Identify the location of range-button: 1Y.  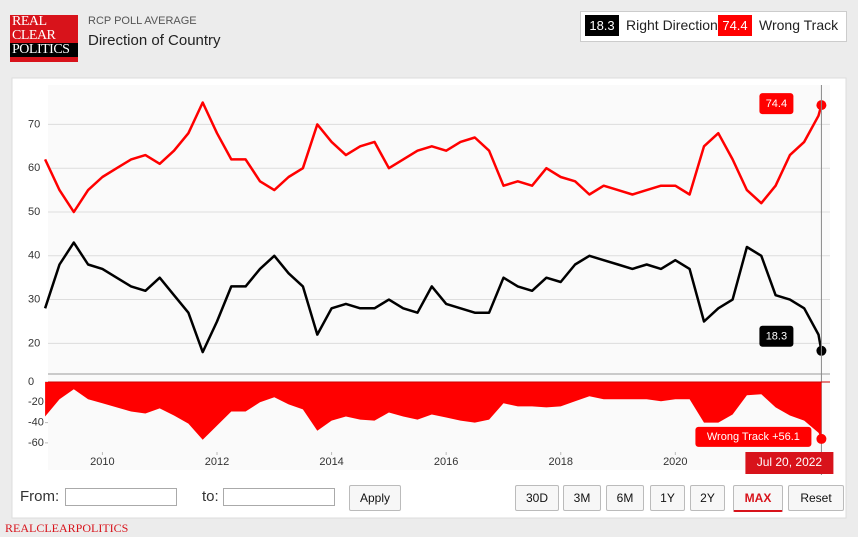
(667, 498).